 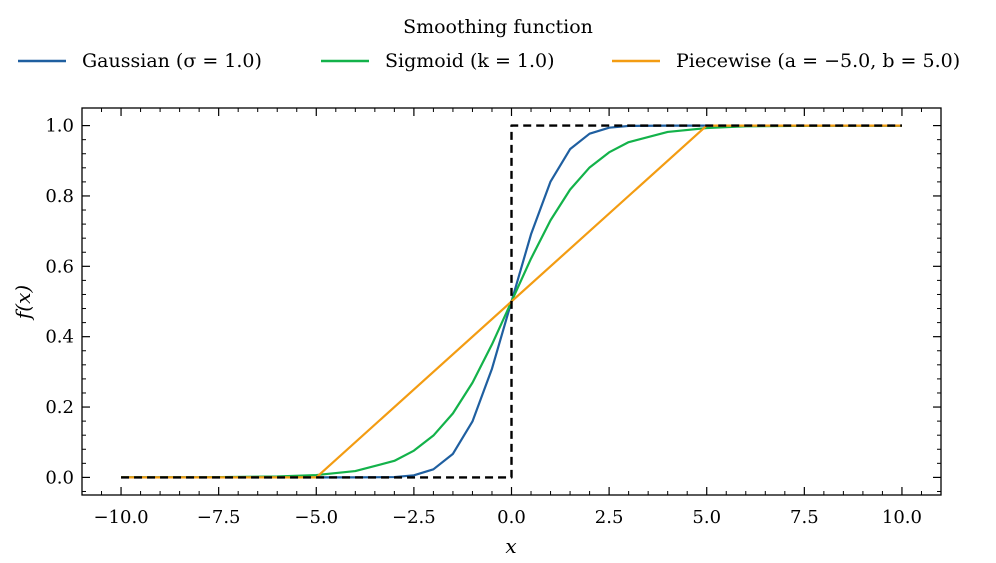 What do you see at coordinates (470, 61) in the screenshot?
I see `legend-label-2: Sigmoid (k = 1.0)` at bounding box center [470, 61].